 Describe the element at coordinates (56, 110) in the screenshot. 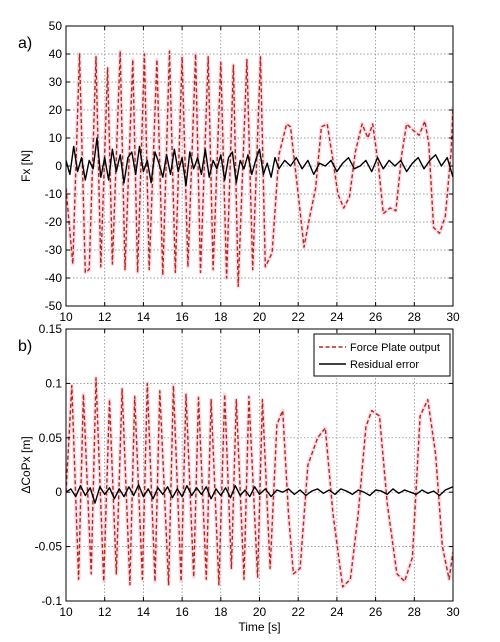

I see `y-tick-label: 20` at that location.